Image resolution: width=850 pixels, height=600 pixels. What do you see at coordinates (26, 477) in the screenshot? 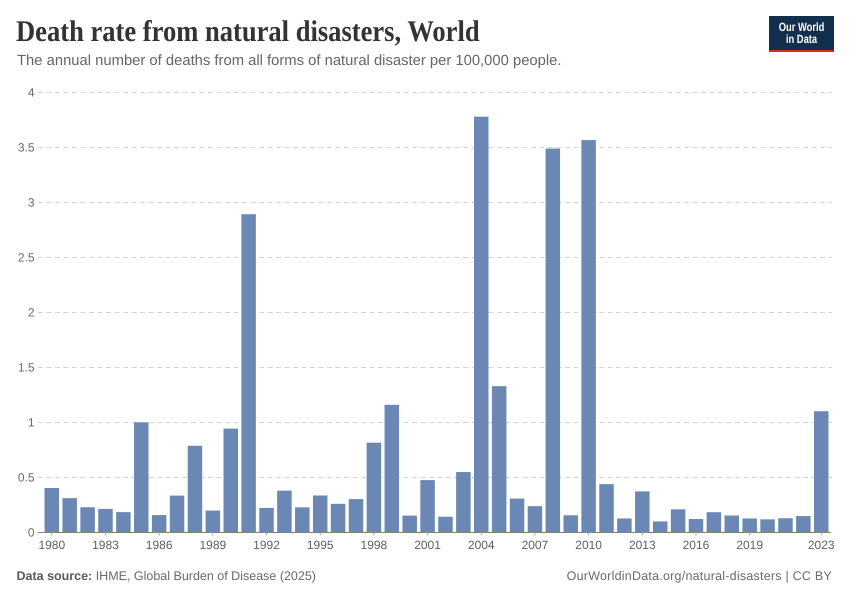
I see `svg-text: 0.5` at bounding box center [26, 477].